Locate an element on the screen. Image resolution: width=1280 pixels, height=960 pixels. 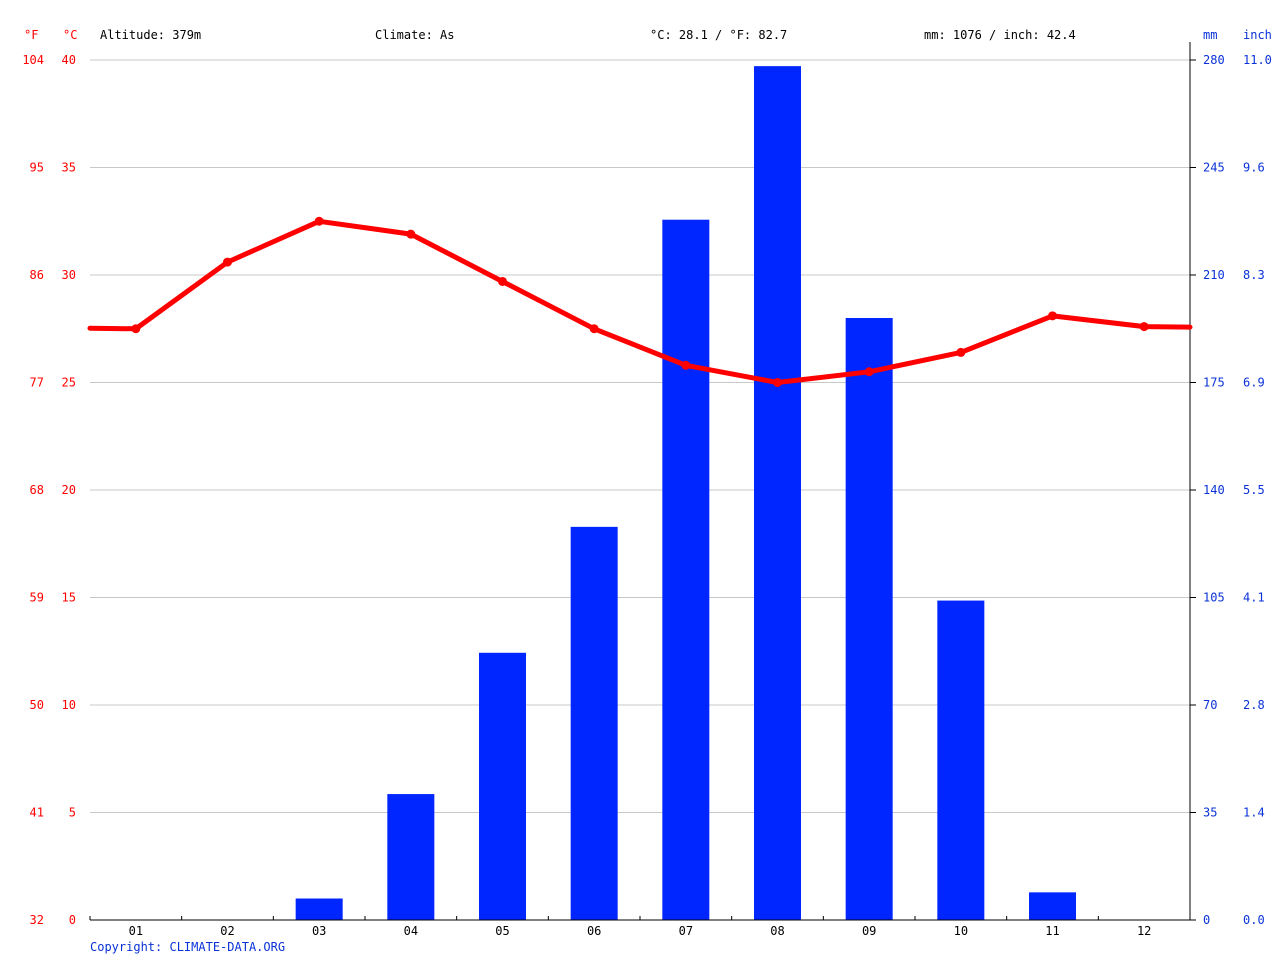
inch-unit-label: inch is located at coordinates (1257, 35).